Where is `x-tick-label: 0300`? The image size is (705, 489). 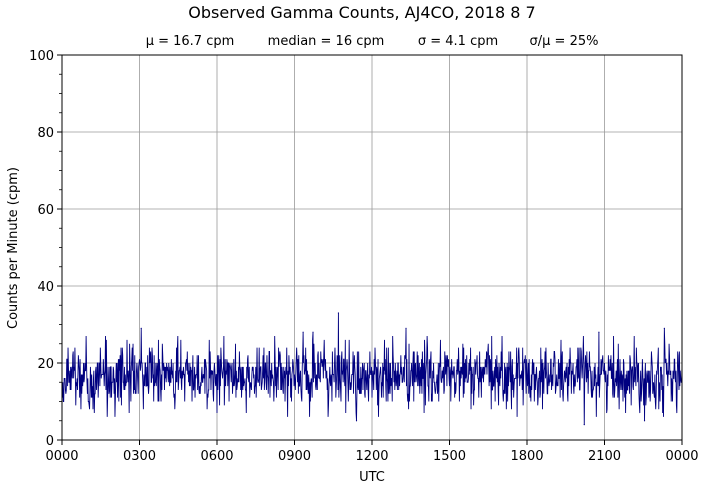
x-tick-label: 0300 is located at coordinates (139, 456).